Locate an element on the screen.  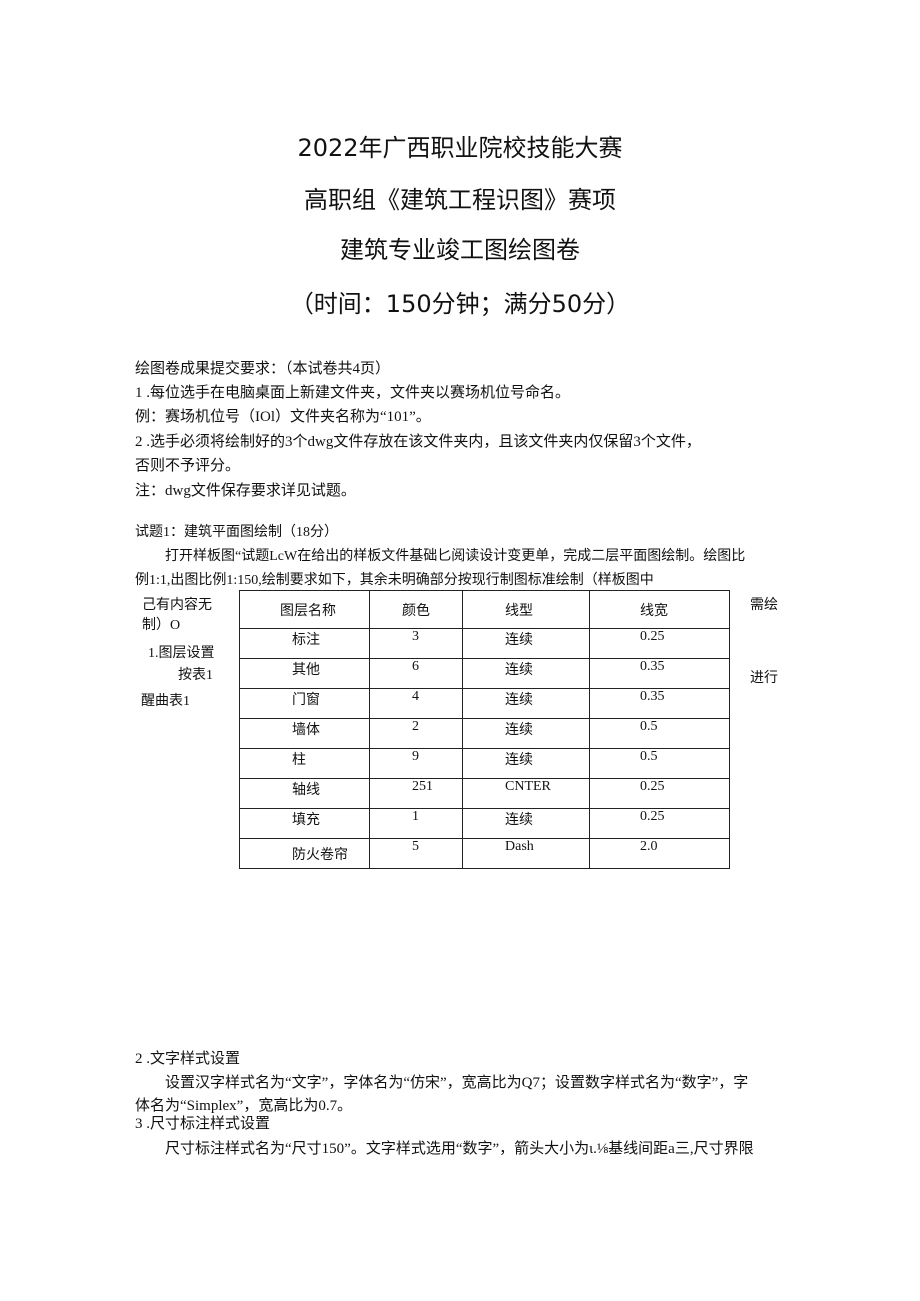
table-cell: 门窗 is located at coordinates (304, 703).